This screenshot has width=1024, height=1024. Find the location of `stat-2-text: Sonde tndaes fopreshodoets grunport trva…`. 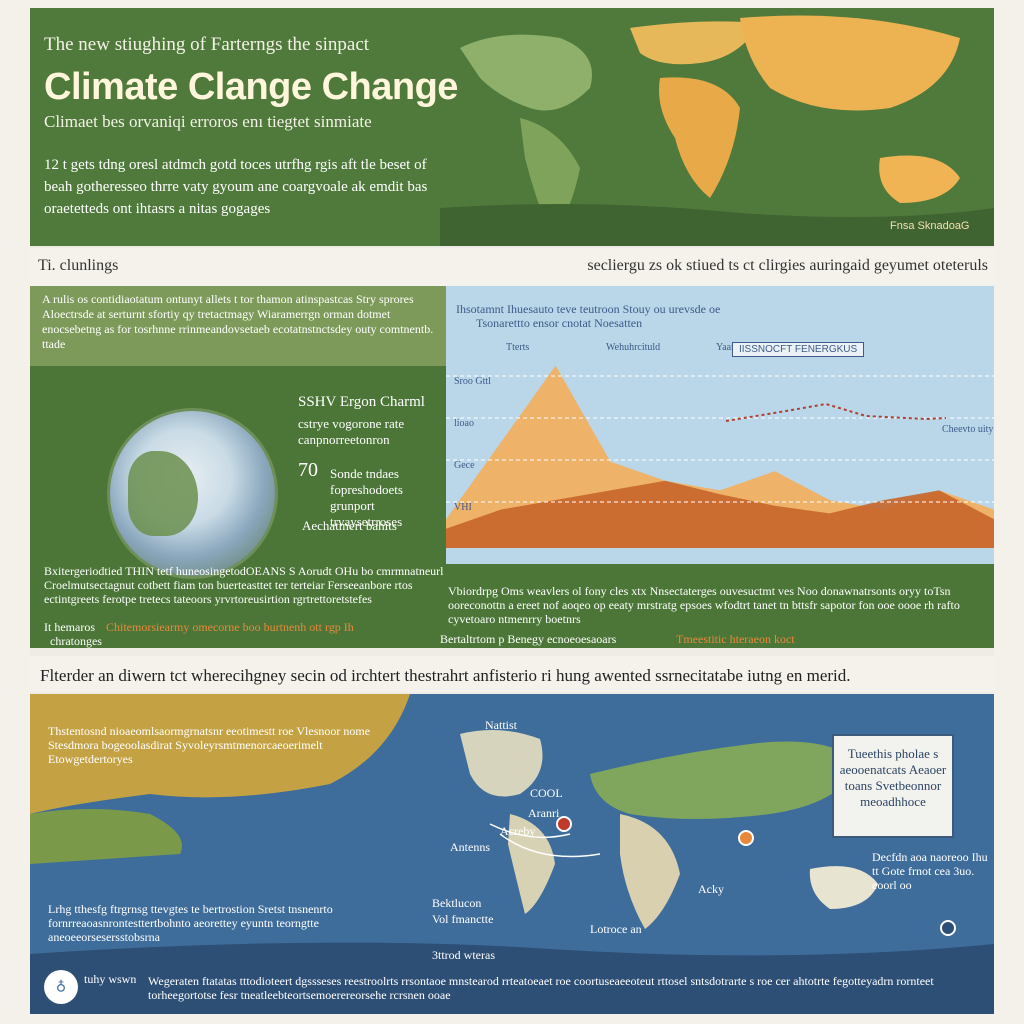

stat-2-text: Sonde tndaes fopreshodoets grunport trva… is located at coordinates (366, 497).